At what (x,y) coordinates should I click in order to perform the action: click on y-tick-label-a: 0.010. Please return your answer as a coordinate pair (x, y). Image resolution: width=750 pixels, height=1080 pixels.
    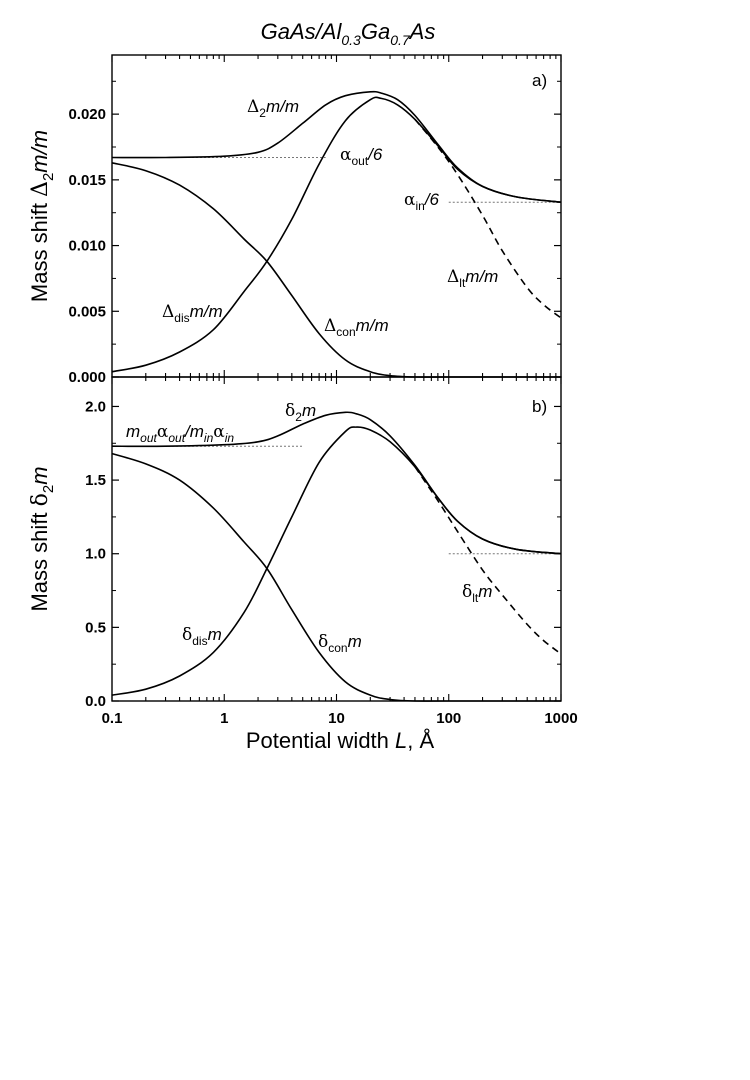
    Looking at the image, I should click on (87, 246).